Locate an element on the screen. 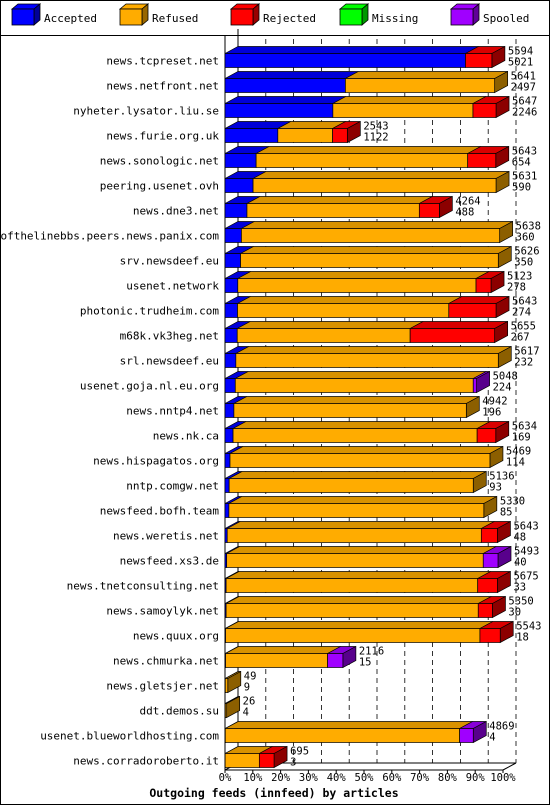 This screenshot has width=550, height=805. offered-value-label: 5493 is located at coordinates (526, 552).